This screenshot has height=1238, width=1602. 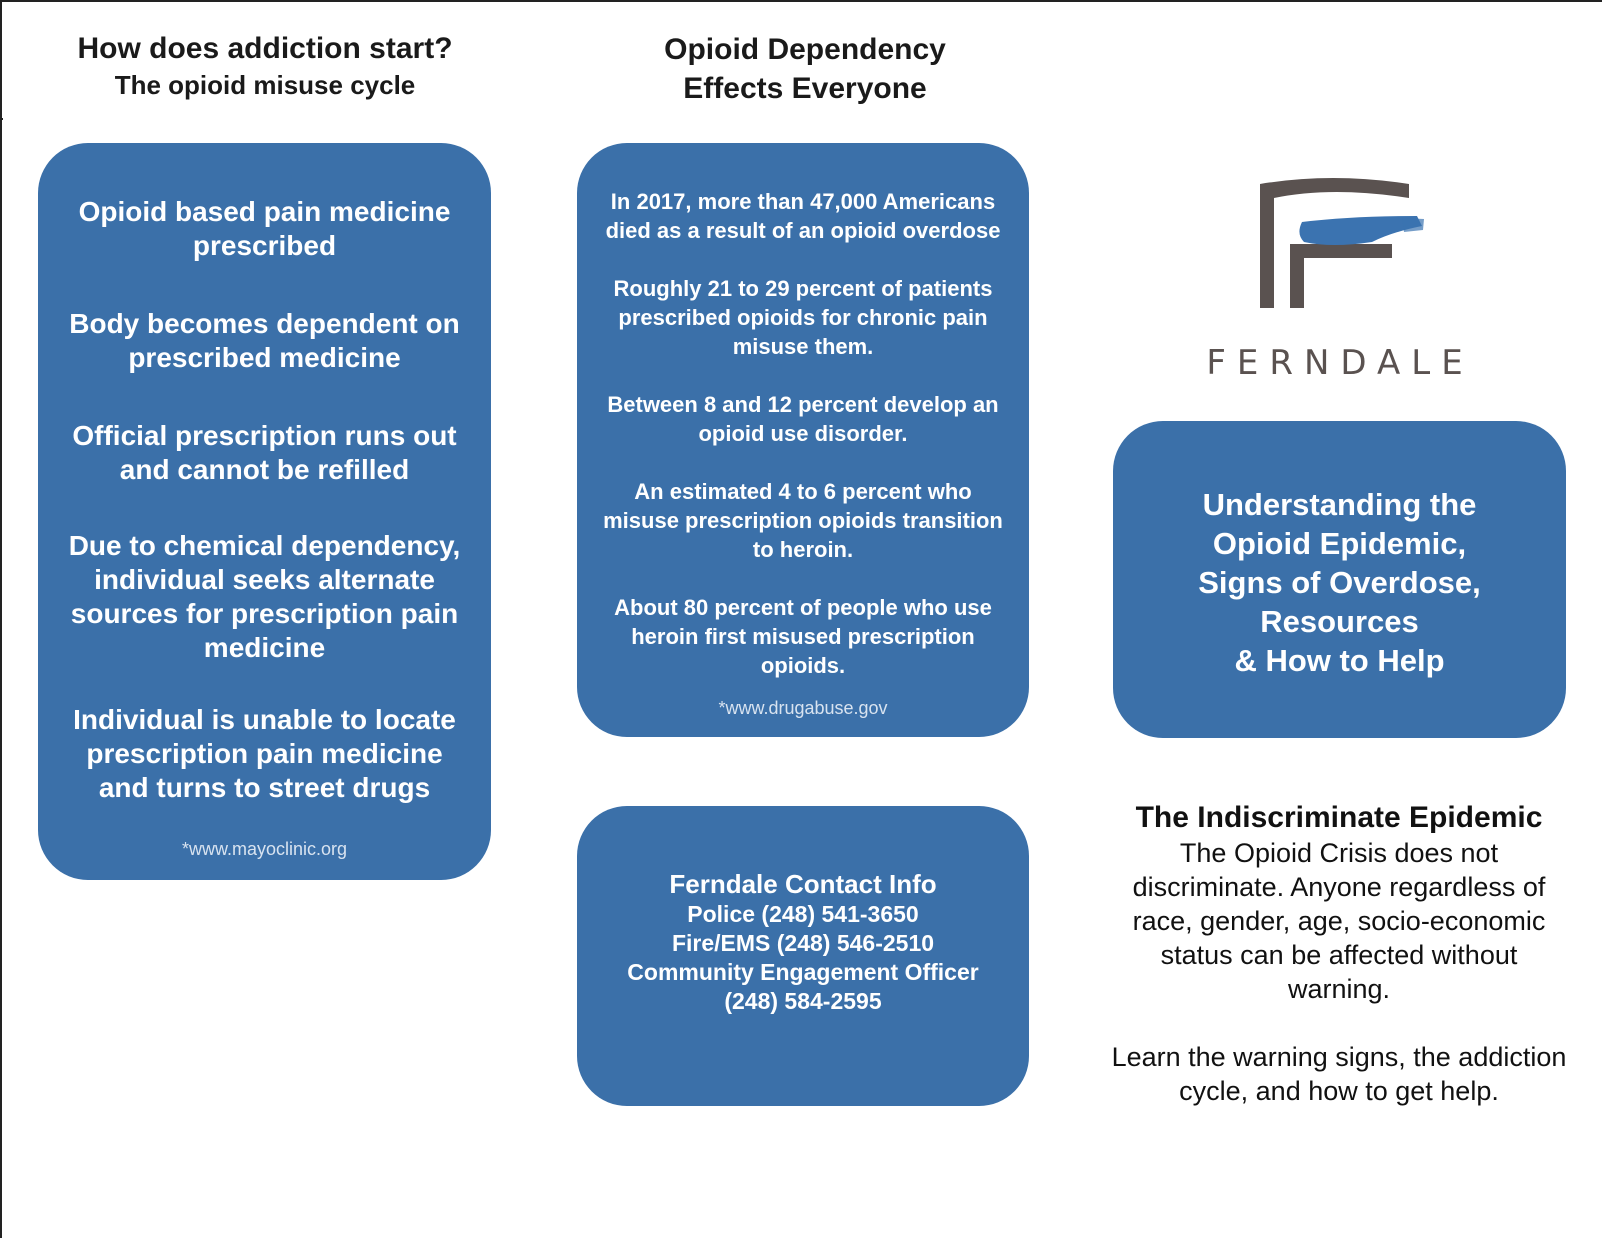 What do you see at coordinates (265, 85) in the screenshot?
I see `misuse-cycle-subtitle: The opioid misuse cycle` at bounding box center [265, 85].